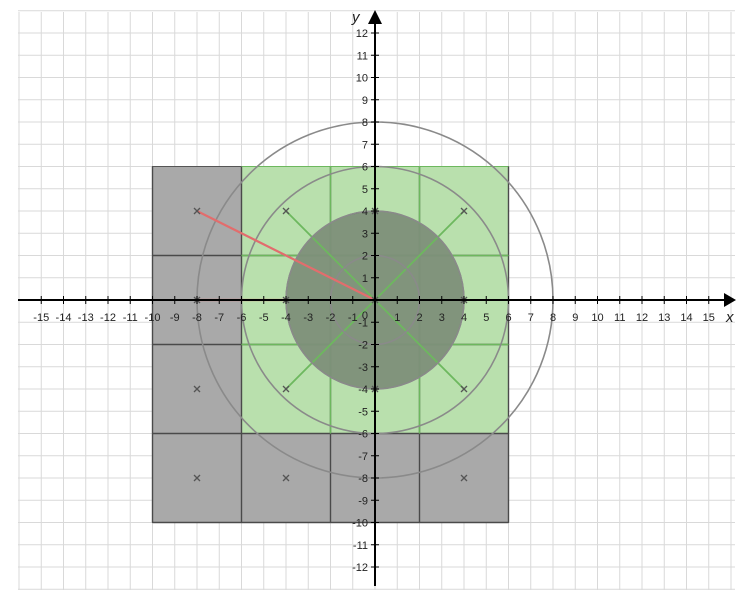 The height and width of the screenshot is (600, 750). What do you see at coordinates (365, 190) in the screenshot?
I see `y-tick-label: 5` at bounding box center [365, 190].